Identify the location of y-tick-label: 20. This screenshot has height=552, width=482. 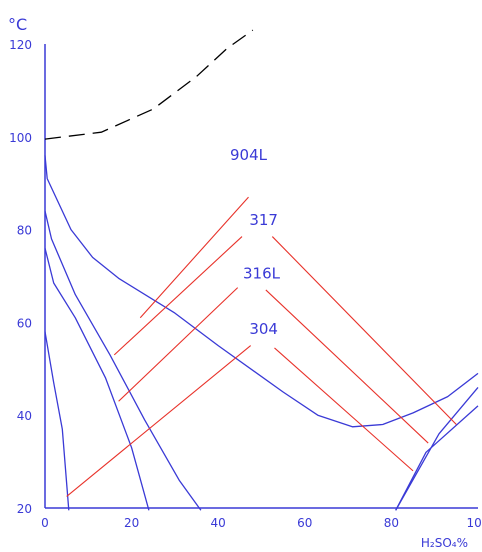
(24, 509).